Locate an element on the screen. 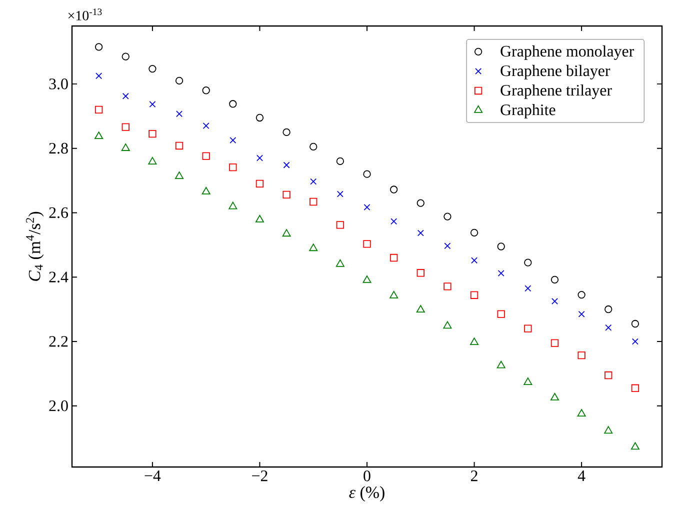 The height and width of the screenshot is (519, 679). text: ×10$^{-13}$ is located at coordinates (85, 14).